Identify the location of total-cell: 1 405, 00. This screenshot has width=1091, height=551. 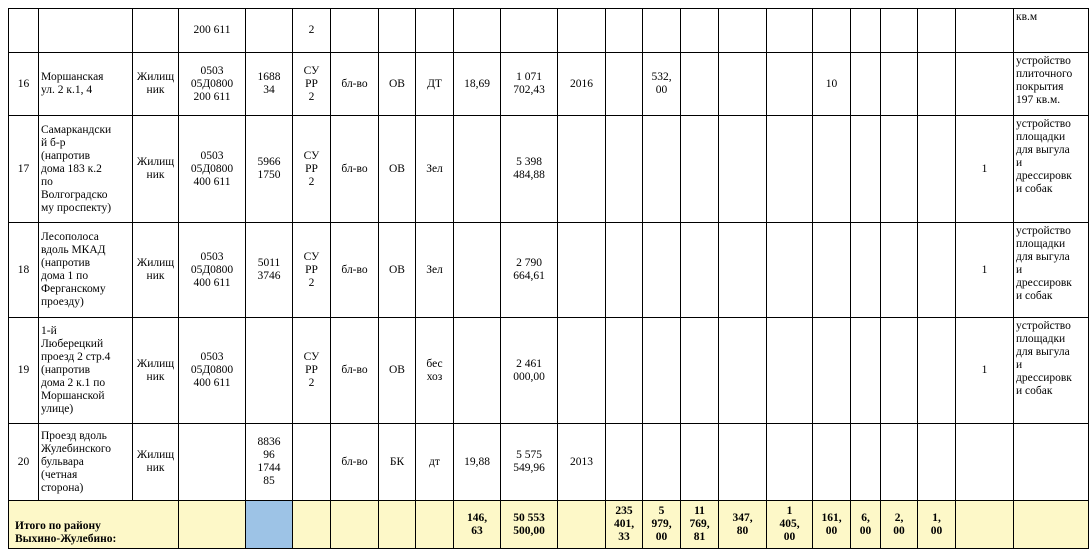
(789, 524).